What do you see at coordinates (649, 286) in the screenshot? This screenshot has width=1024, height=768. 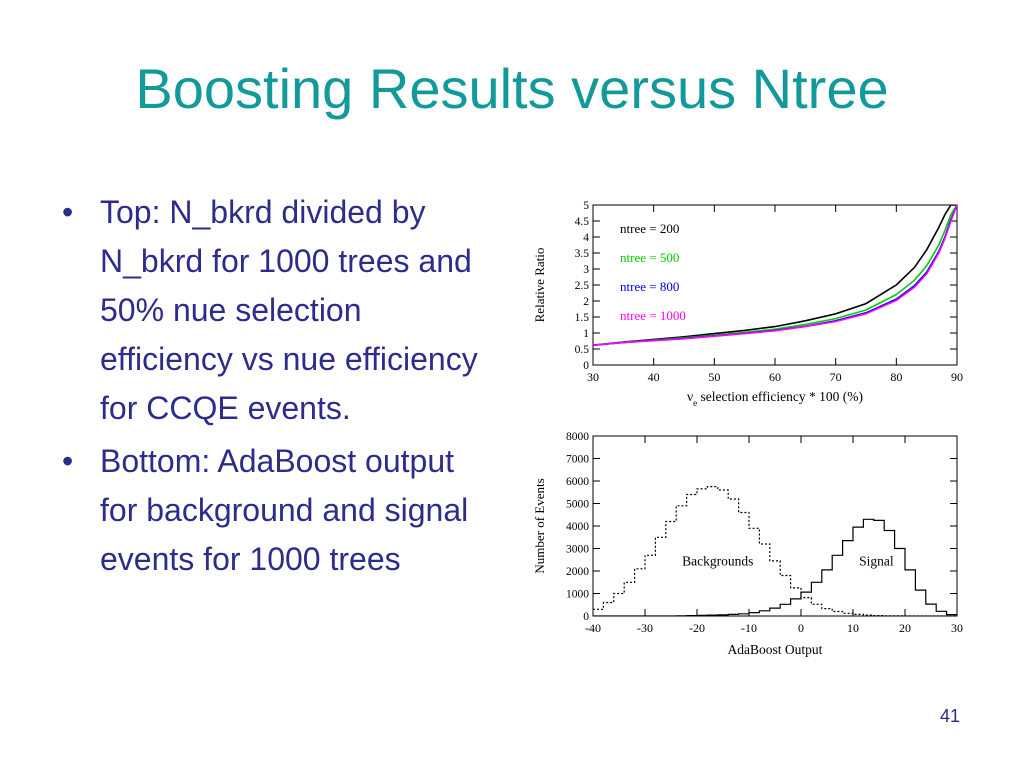 I see `legend-entry: ntree = 800` at bounding box center [649, 286].